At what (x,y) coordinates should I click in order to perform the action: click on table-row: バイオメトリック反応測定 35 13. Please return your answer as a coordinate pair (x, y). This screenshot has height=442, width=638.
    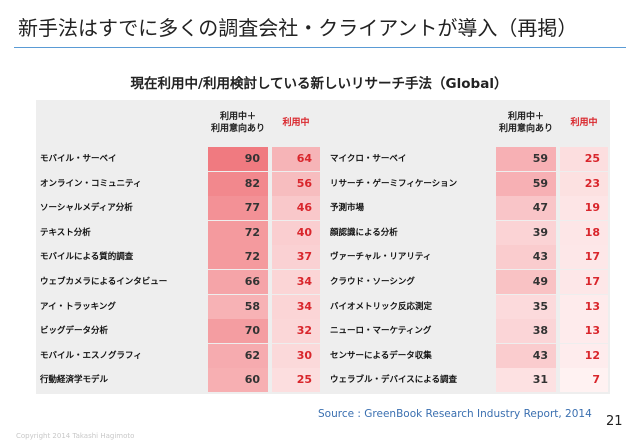
    Looking at the image, I should click on (468, 307).